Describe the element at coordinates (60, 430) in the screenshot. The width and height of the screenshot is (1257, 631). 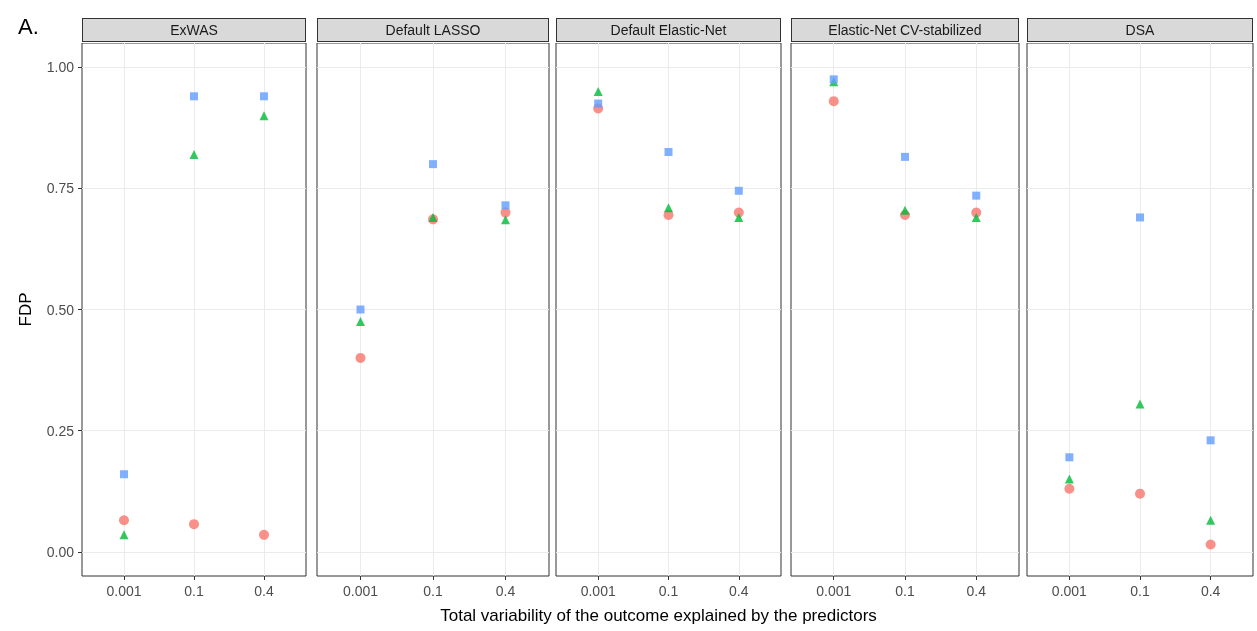
I see `y-tick-label: 0.25` at that location.